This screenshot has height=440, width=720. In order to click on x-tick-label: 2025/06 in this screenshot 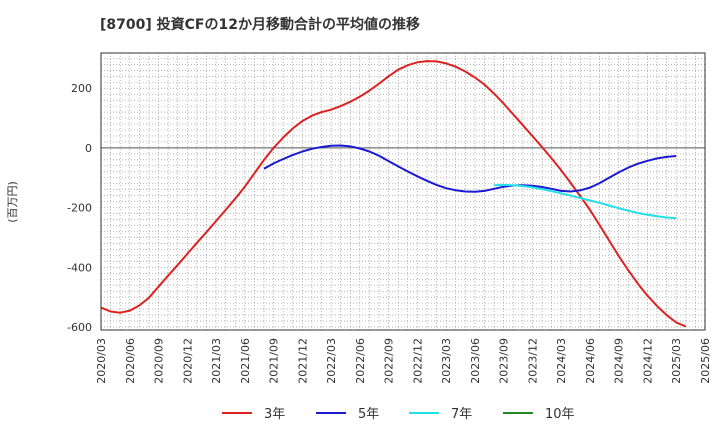, I will do `click(705, 361)`.